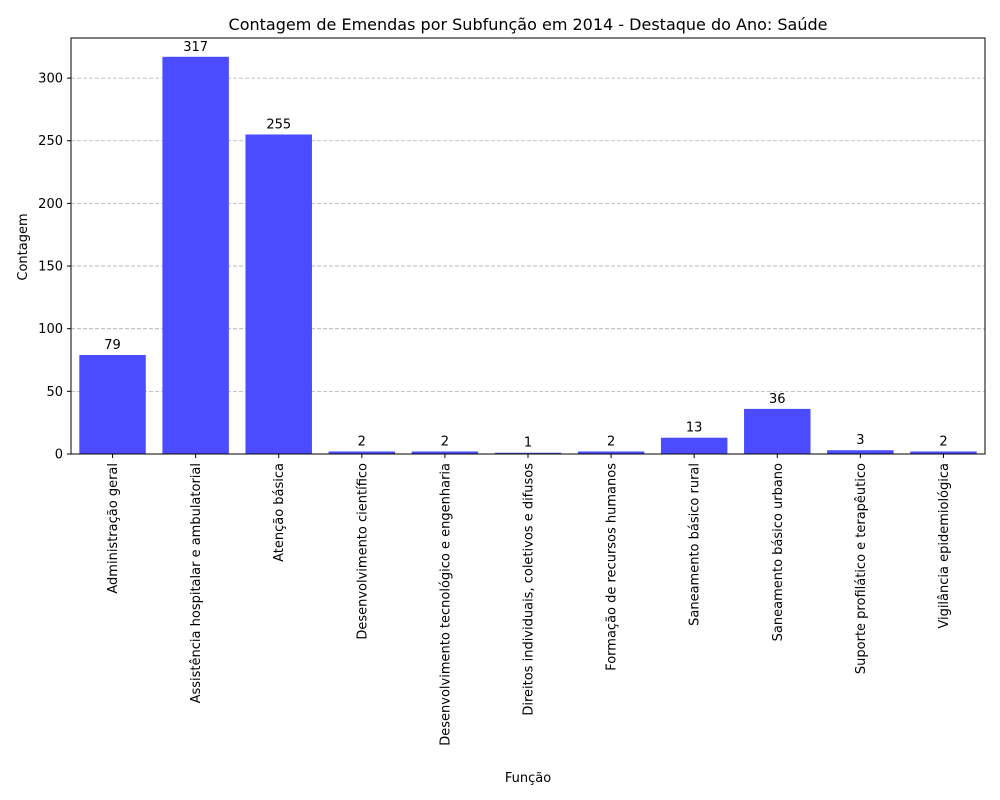 This screenshot has width=1000, height=800. What do you see at coordinates (612, 567) in the screenshot?
I see `x-tick-label: Formação de recursos humanos` at bounding box center [612, 567].